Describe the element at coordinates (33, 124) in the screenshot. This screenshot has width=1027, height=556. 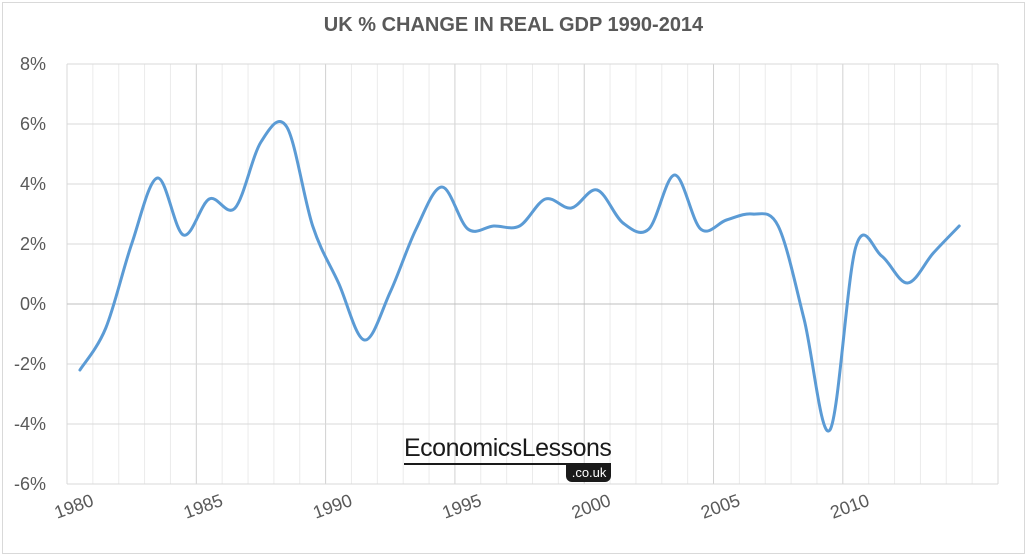
I see `y-tick-label: 6%` at that location.